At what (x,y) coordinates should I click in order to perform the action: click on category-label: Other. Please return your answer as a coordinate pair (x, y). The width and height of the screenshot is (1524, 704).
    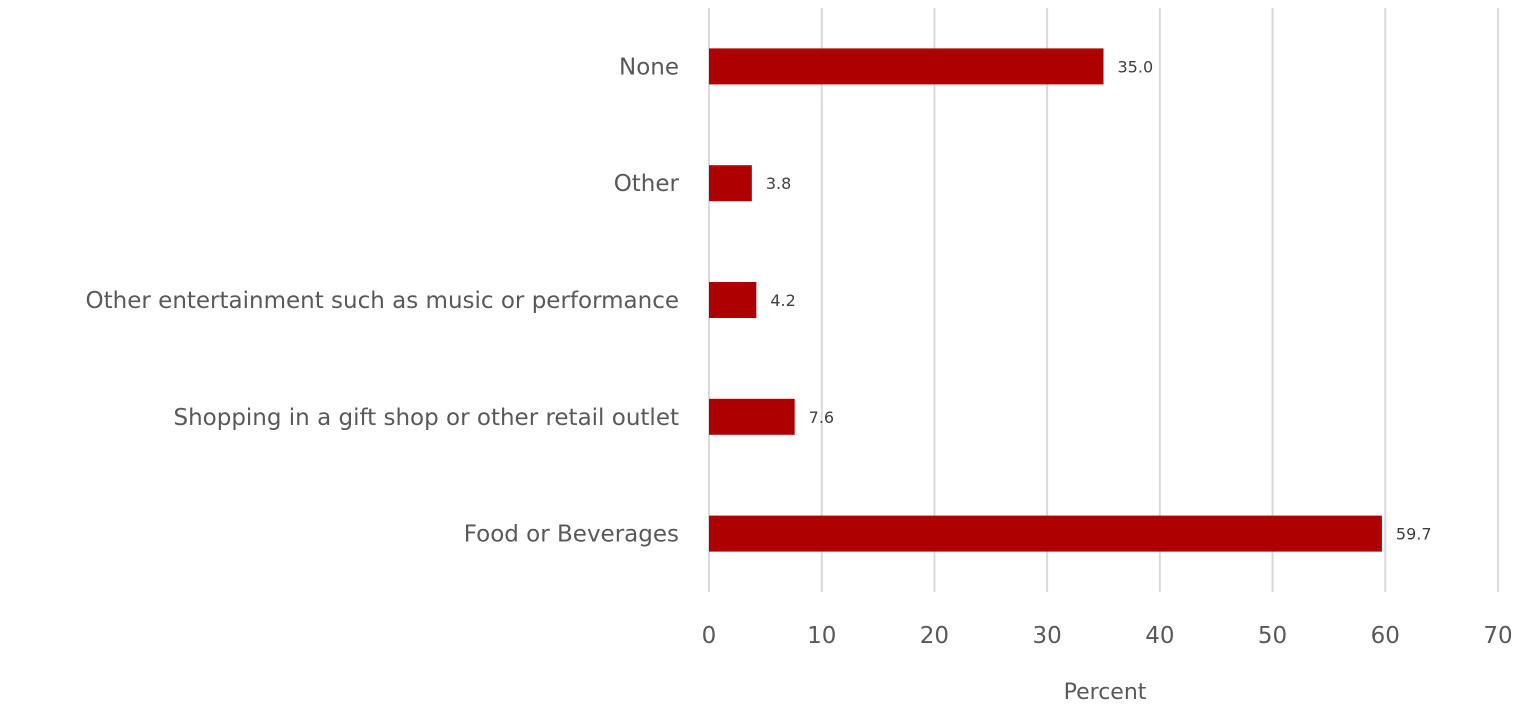
    Looking at the image, I should click on (647, 184).